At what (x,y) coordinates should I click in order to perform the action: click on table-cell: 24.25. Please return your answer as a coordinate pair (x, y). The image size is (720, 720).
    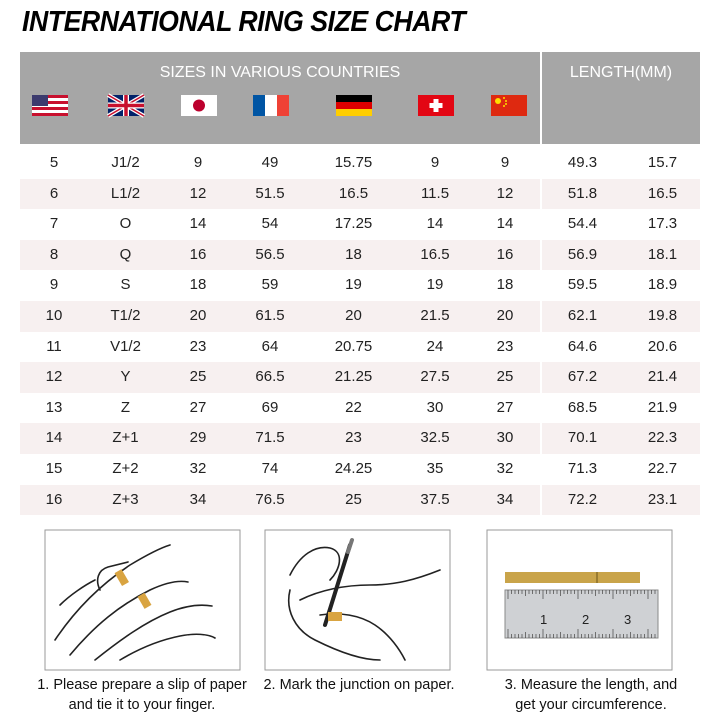
    Looking at the image, I should click on (353, 468).